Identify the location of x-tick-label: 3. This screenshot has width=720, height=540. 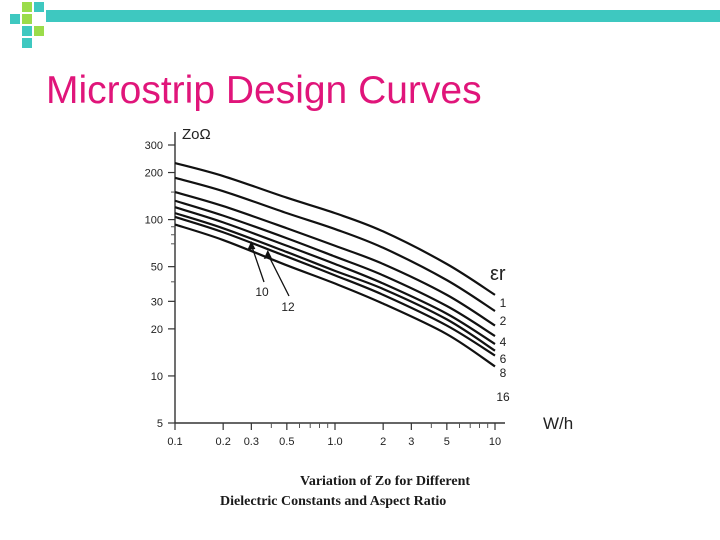
(411, 442).